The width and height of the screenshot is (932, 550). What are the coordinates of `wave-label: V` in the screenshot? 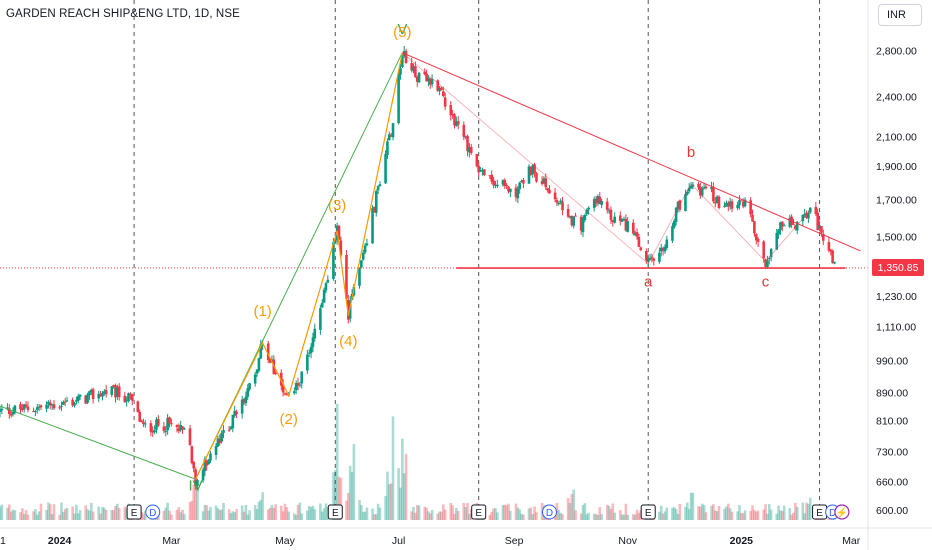 It's located at (402, 29).